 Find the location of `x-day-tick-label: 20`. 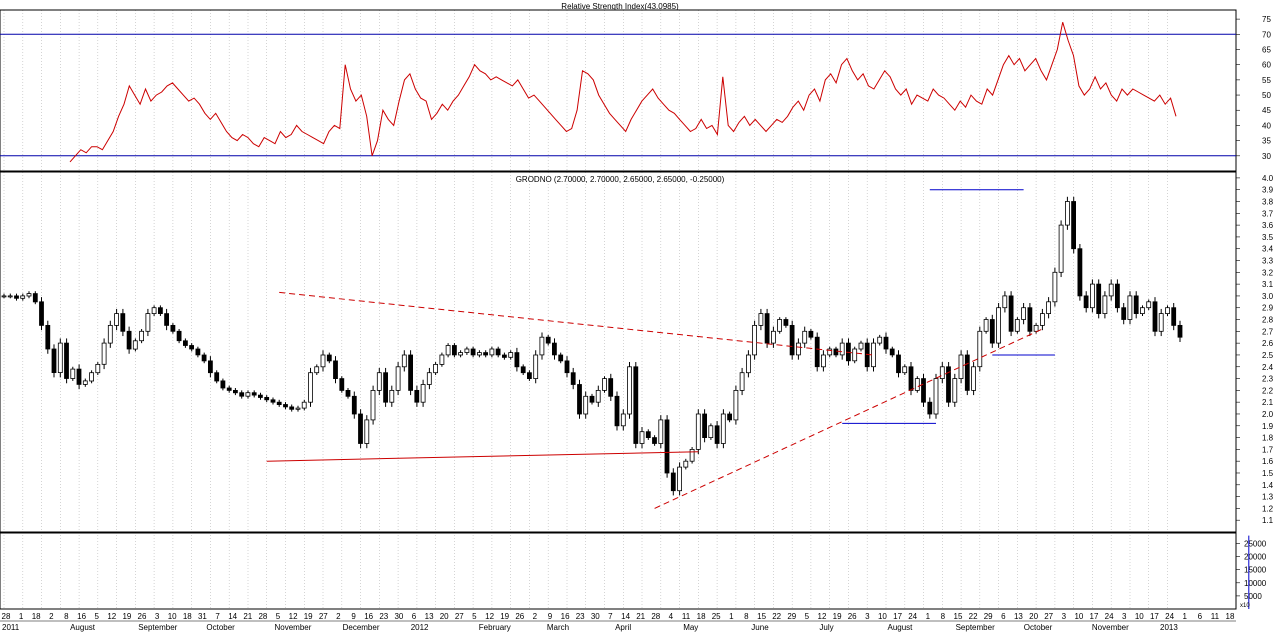

x-day-tick-label: 20 is located at coordinates (1033, 616).